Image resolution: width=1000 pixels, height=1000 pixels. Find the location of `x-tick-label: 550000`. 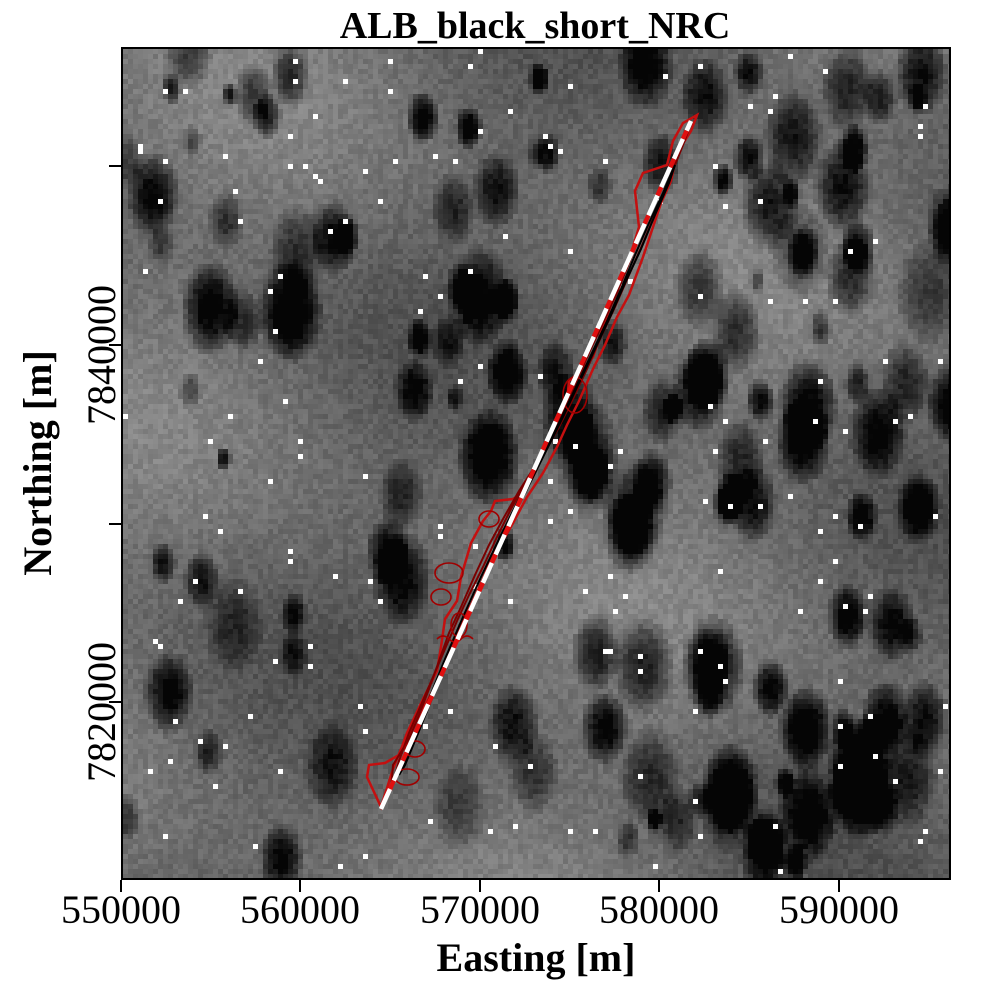

x-tick-label: 550000 is located at coordinates (121, 909).